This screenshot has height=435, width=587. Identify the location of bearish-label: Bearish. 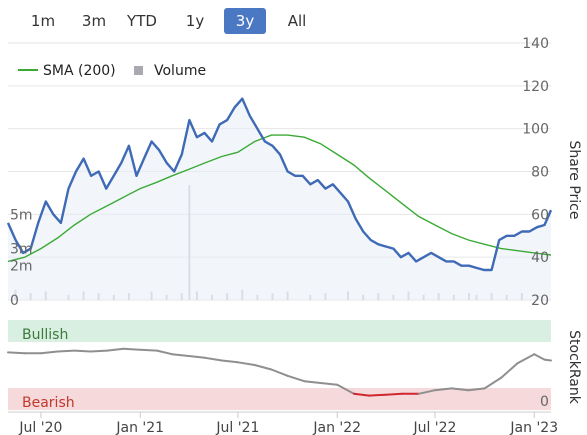
(48, 403).